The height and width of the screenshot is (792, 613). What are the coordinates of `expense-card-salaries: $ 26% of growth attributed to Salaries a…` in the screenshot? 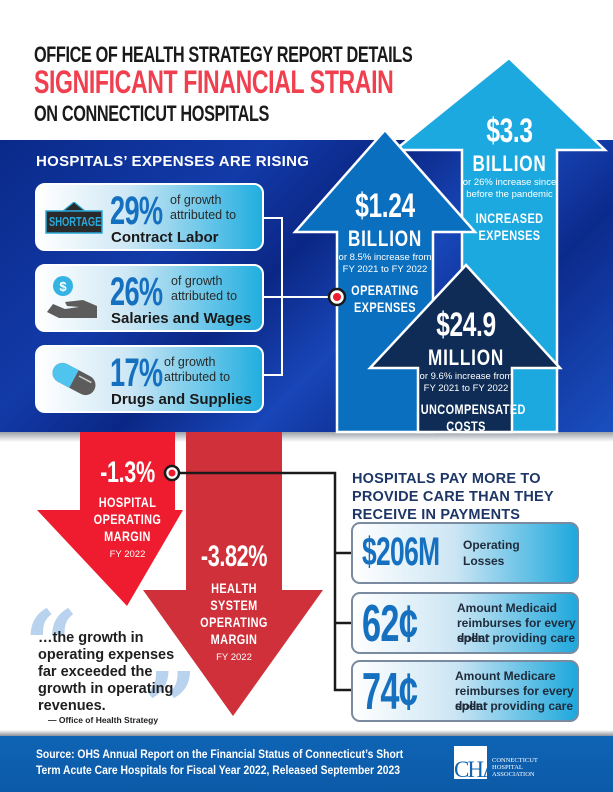 It's located at (149, 298).